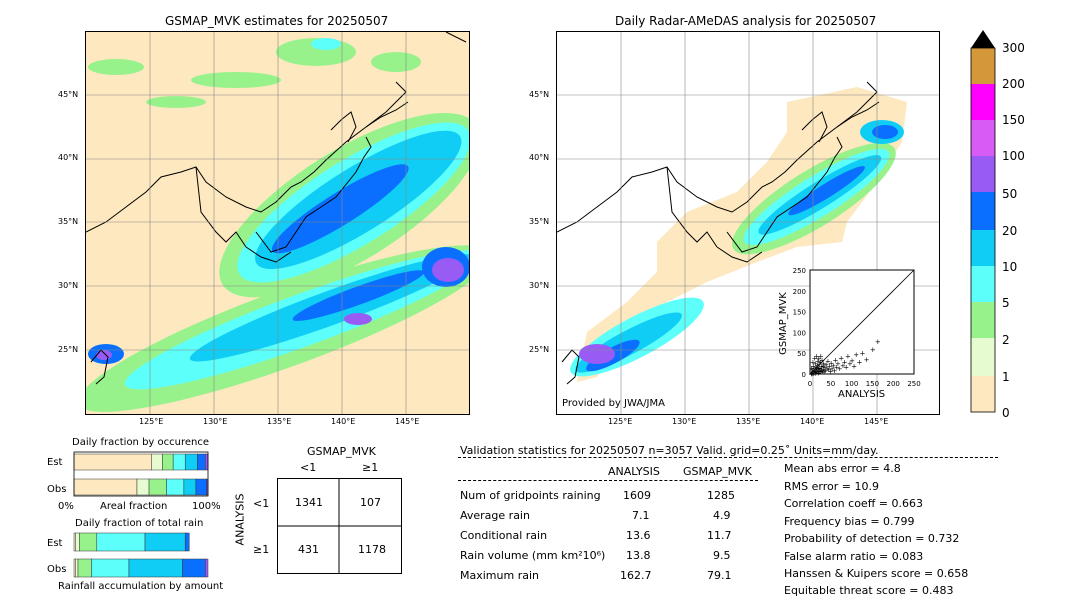 This screenshot has width=1080, height=612. Describe the element at coordinates (634, 471) in the screenshot. I see `col-analysis: ANALYSIS` at that location.